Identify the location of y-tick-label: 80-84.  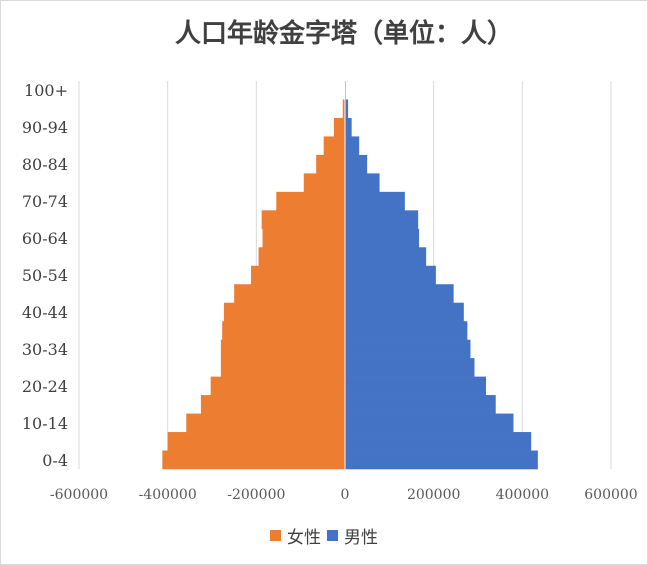
(45, 164).